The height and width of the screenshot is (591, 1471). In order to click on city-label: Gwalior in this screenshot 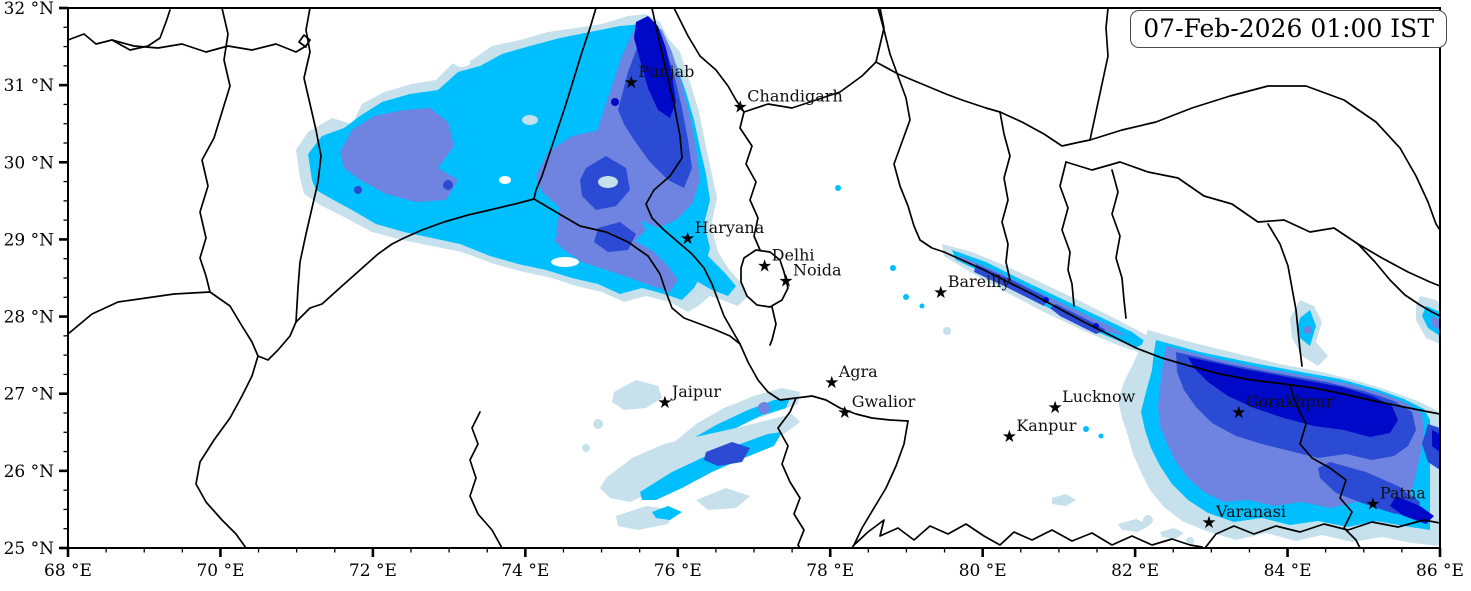, I will do `click(884, 401)`.